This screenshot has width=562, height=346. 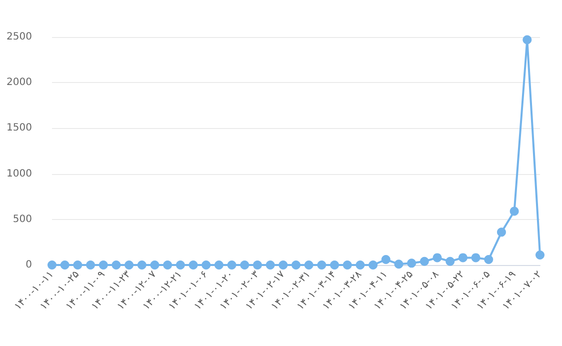 What do you see at coordinates (29, 265) in the screenshot?
I see `y-tick-label: 0` at bounding box center [29, 265].